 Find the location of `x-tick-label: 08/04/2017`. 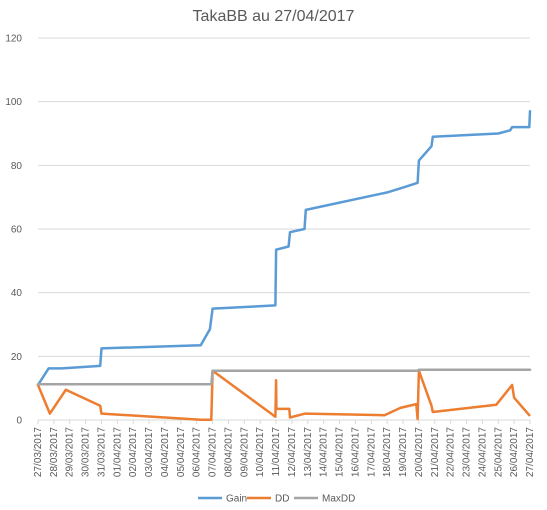

x-tick-label: 08/04/2017 is located at coordinates (228, 452).